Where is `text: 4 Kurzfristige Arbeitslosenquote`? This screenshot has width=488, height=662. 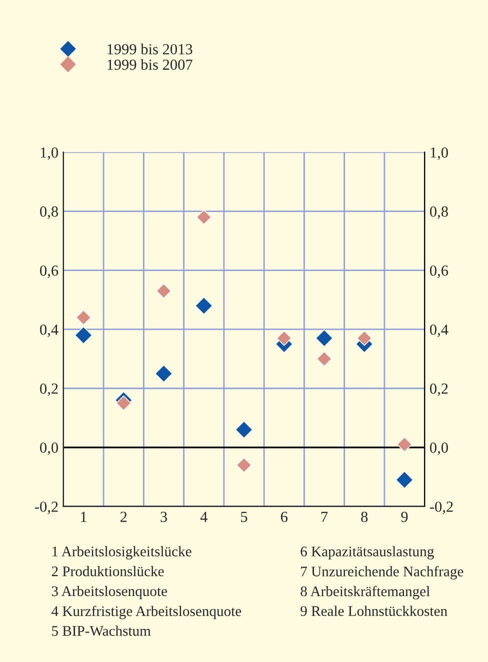 text: 4 Kurzfristige Arbeitslosenquote is located at coordinates (147, 613).